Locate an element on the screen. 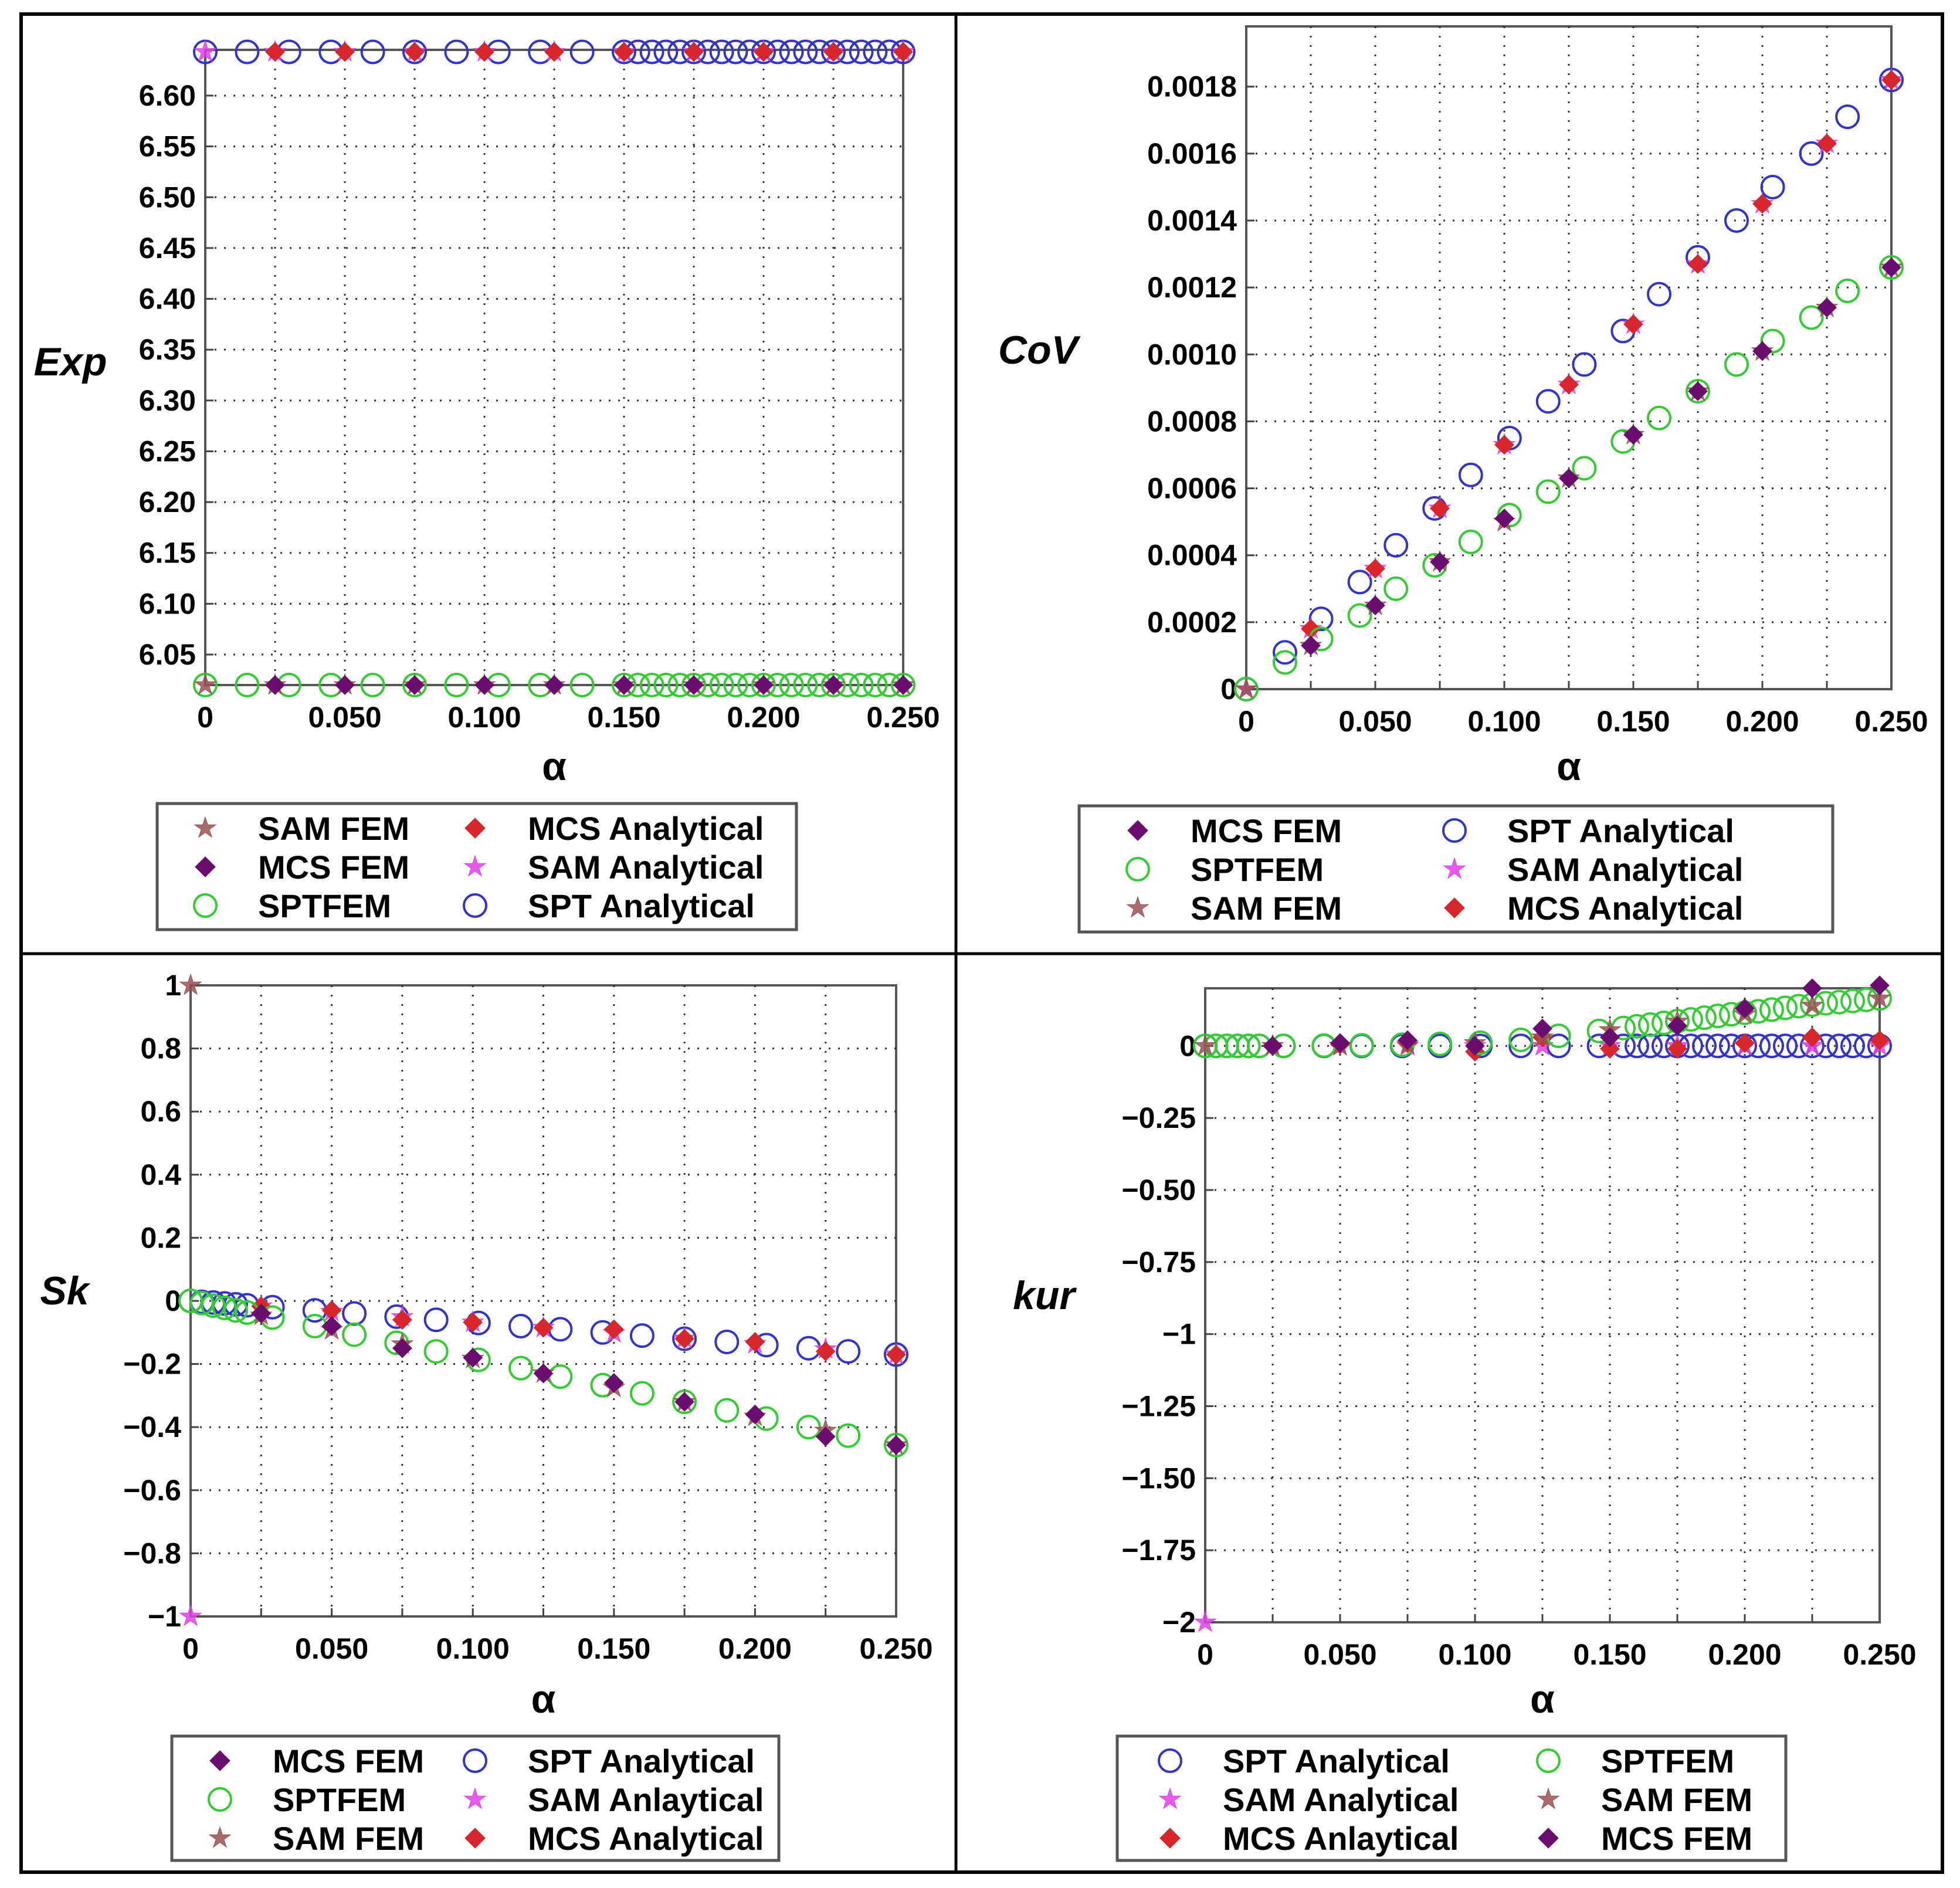 This screenshot has height=1888, width=1960. exp-ytick-label: 6.05 is located at coordinates (167, 654).